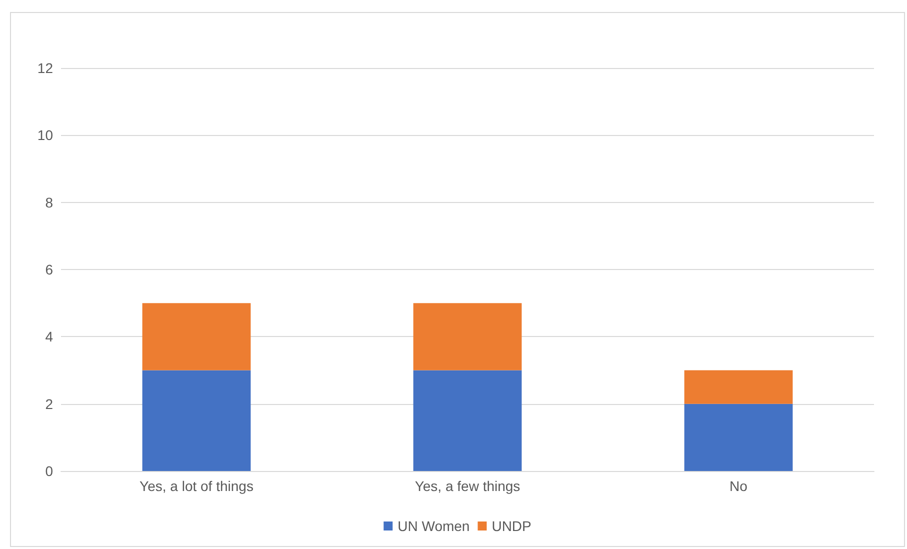  Describe the element at coordinates (512, 526) in the screenshot. I see `legend-label: UNDP` at that location.